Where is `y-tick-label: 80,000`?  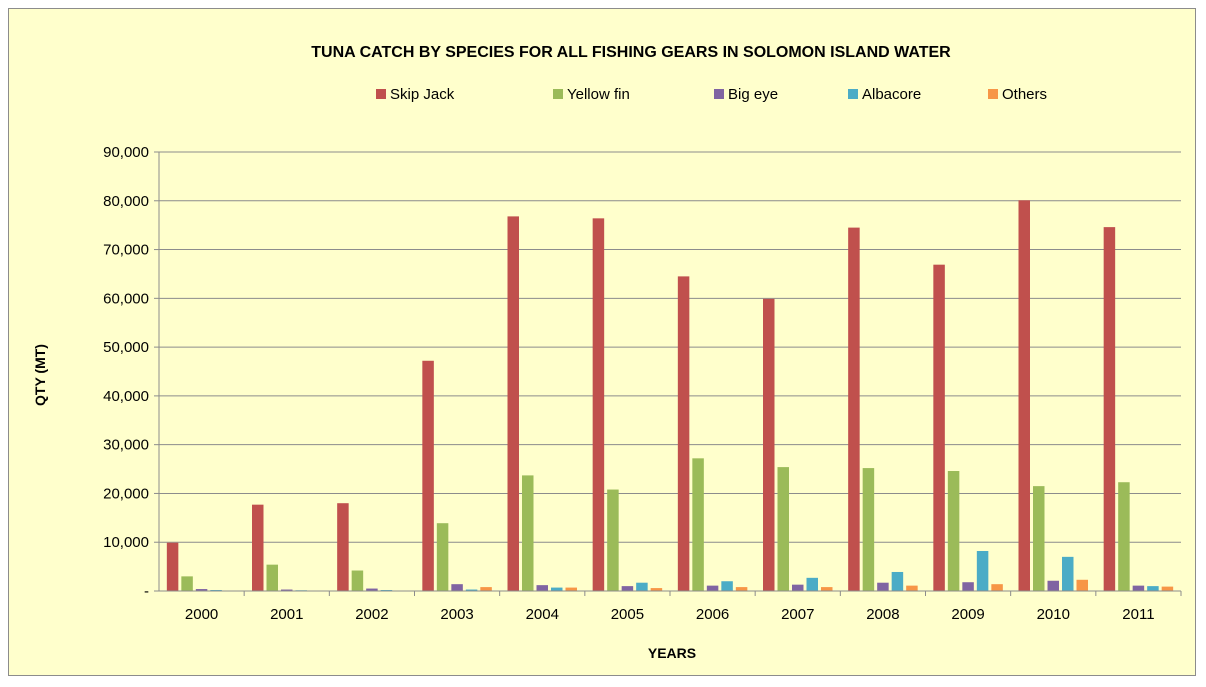 y-tick-label: 80,000 is located at coordinates (126, 201).